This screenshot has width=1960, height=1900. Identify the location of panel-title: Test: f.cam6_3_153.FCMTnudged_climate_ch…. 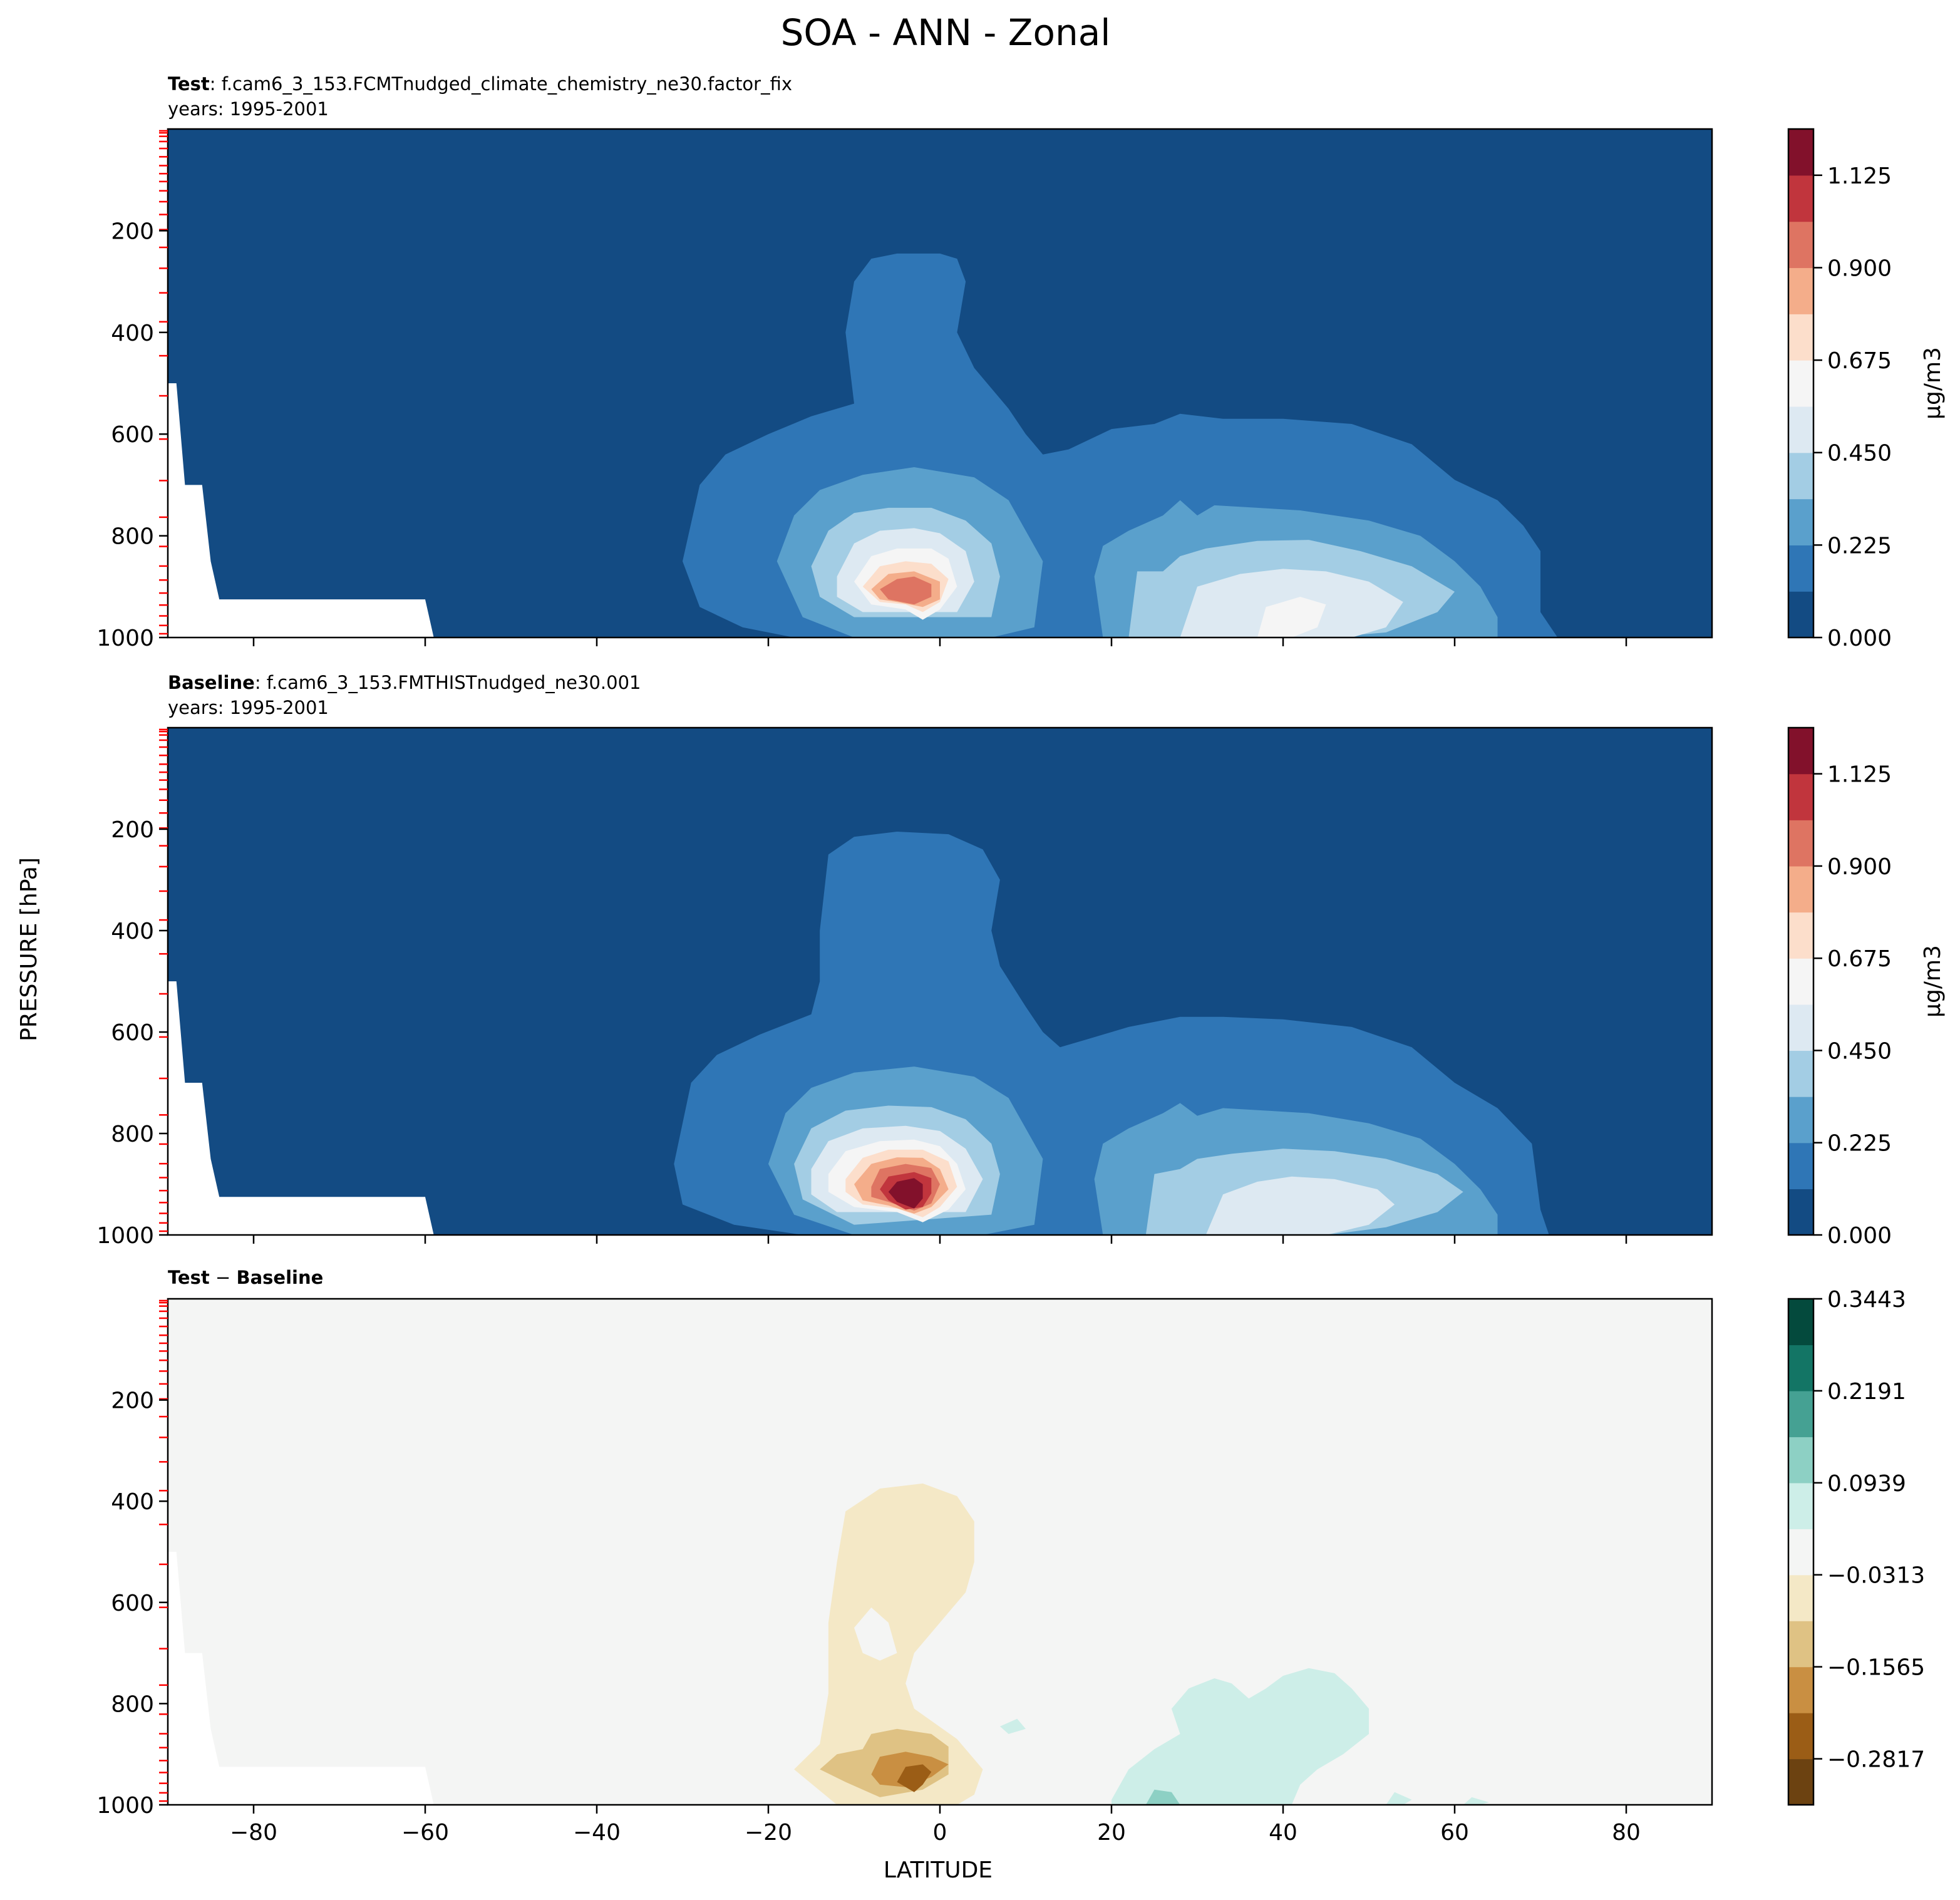
(480, 84).